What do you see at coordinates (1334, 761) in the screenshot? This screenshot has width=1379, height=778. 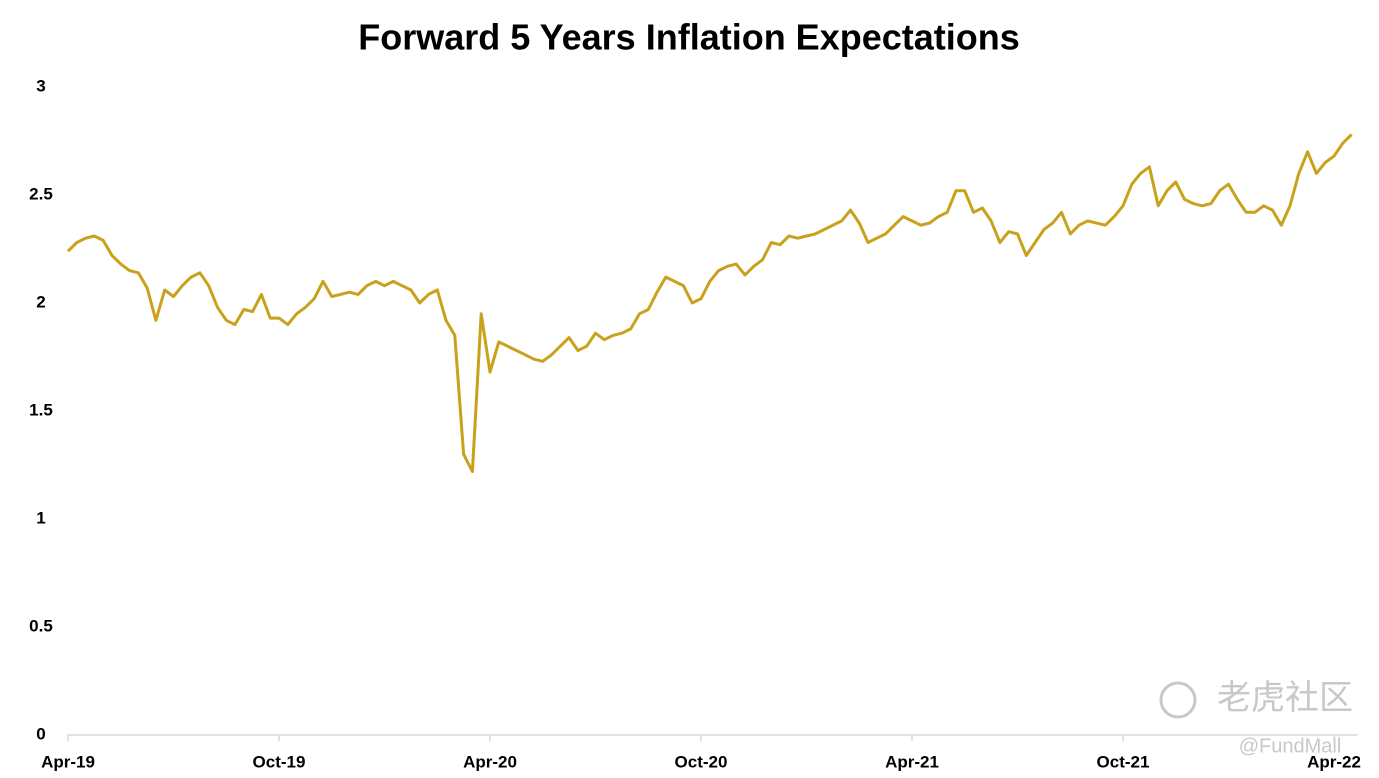 I see `x-tick-label: Apr-22` at bounding box center [1334, 761].